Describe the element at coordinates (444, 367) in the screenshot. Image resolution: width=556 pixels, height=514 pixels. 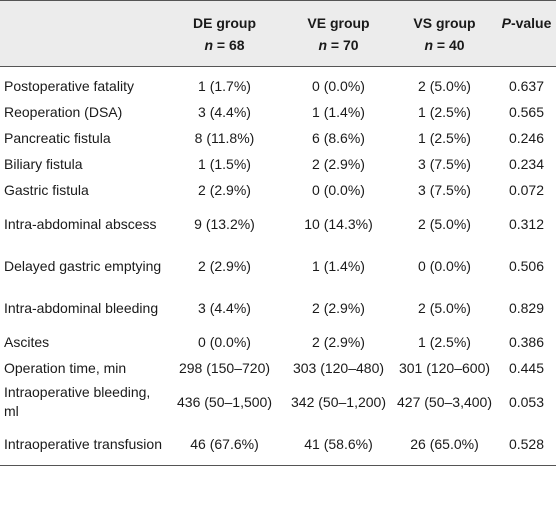
I see `vs-value: 301 (120–600)` at that location.